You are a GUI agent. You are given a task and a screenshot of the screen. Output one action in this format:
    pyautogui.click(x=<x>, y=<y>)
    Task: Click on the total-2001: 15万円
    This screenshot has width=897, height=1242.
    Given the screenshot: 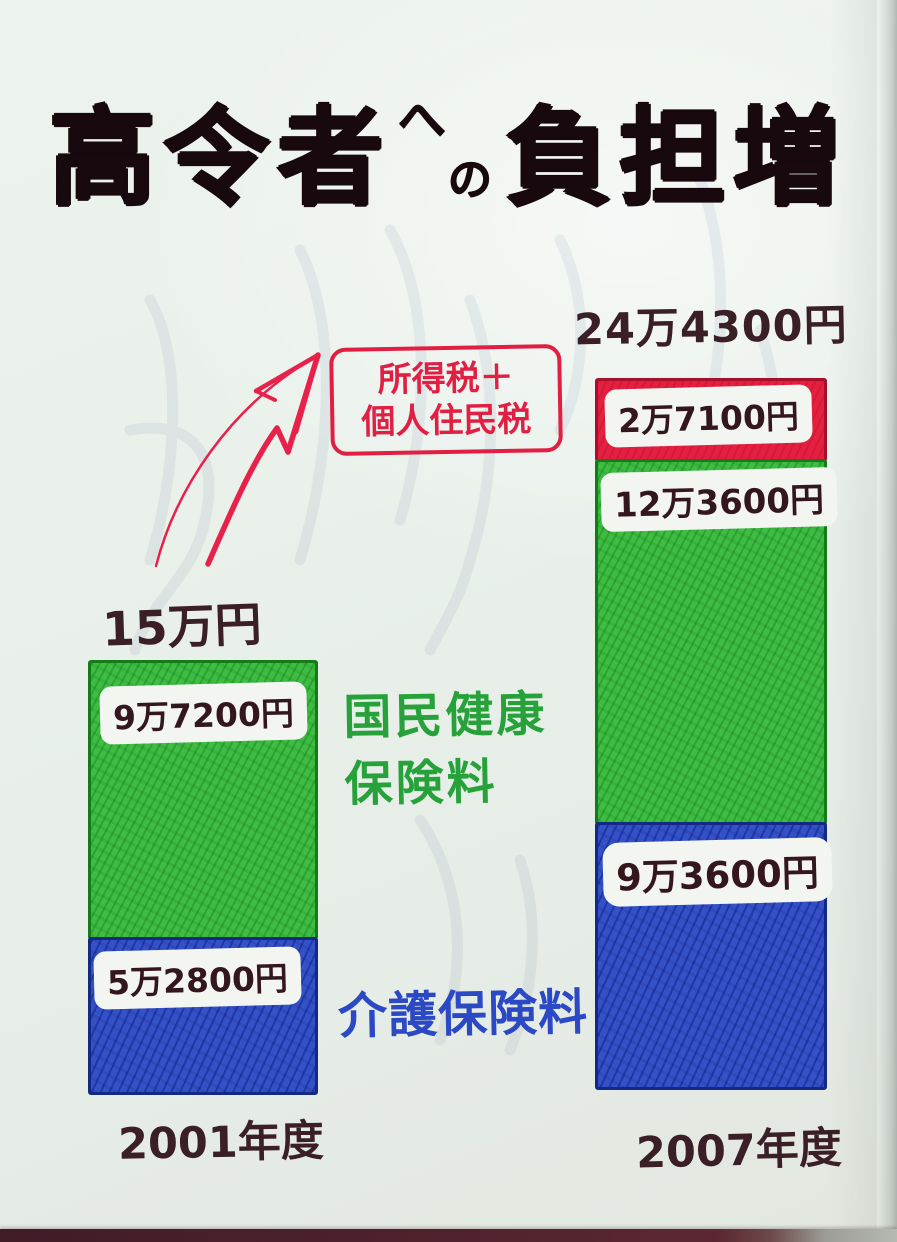 What is the action you would take?
    pyautogui.click(x=182, y=627)
    